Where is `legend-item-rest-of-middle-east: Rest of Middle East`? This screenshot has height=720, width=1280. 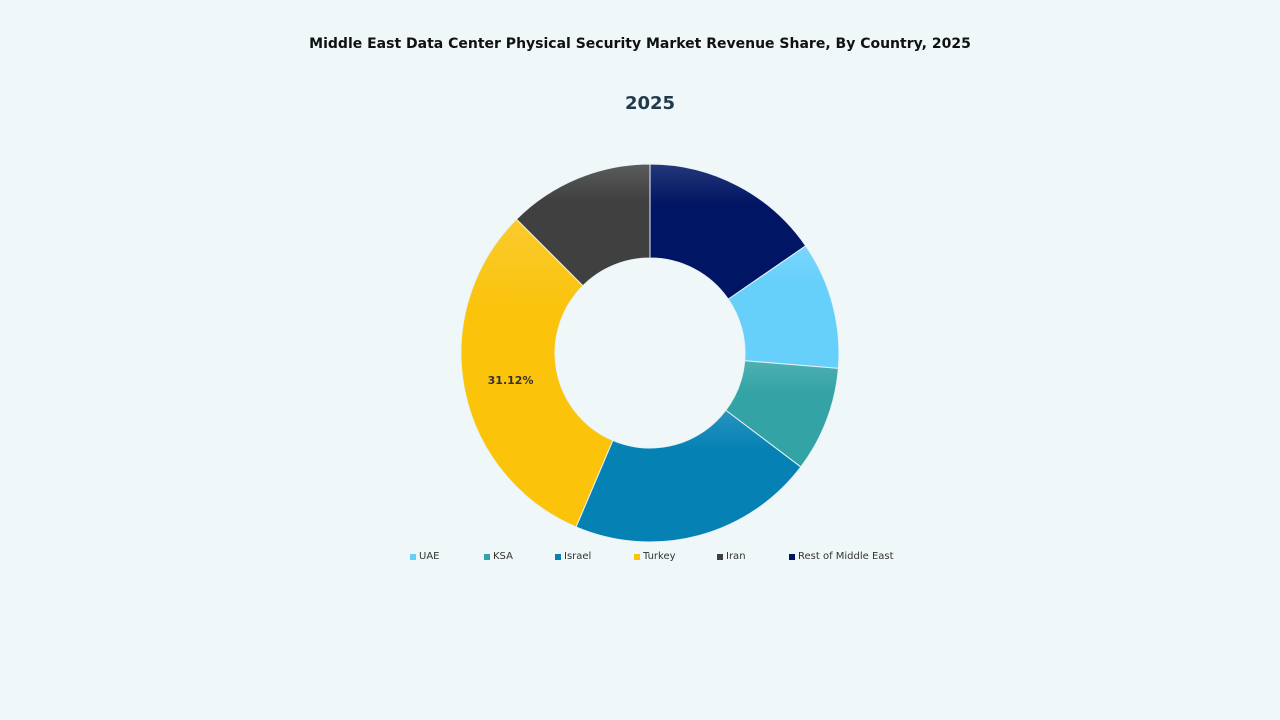
legend-item-rest-of-middle-east: Rest of Middle East is located at coordinates (841, 556).